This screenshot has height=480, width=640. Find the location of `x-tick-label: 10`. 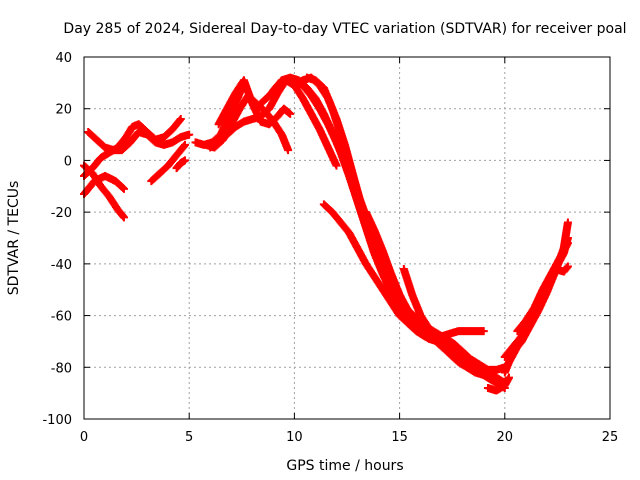

x-tick-label: 10 is located at coordinates (294, 437).